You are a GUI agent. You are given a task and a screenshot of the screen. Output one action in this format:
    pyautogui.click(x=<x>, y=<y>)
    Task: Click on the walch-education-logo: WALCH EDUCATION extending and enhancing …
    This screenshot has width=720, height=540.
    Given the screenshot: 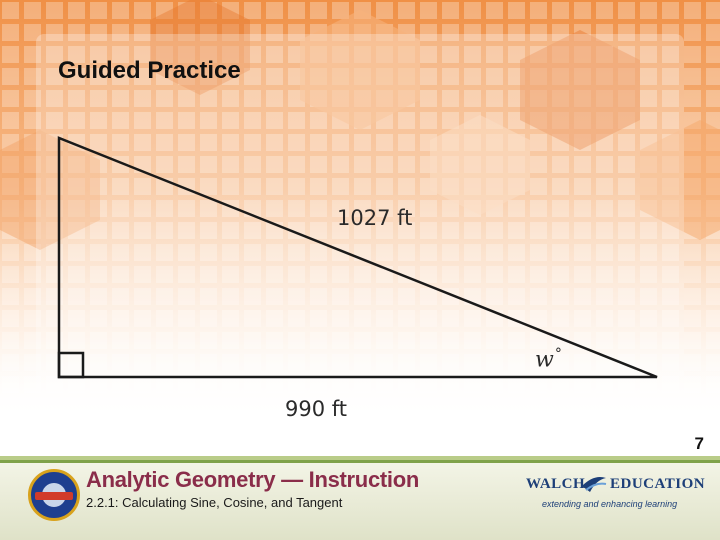 What is the action you would take?
    pyautogui.click(x=614, y=493)
    